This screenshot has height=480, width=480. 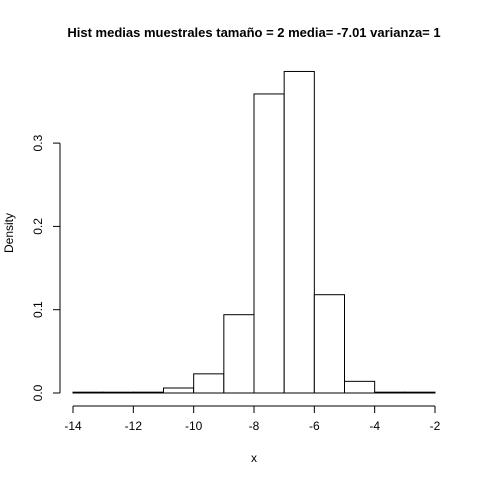 I want to click on x-tick-label: -6, so click(x=314, y=426).